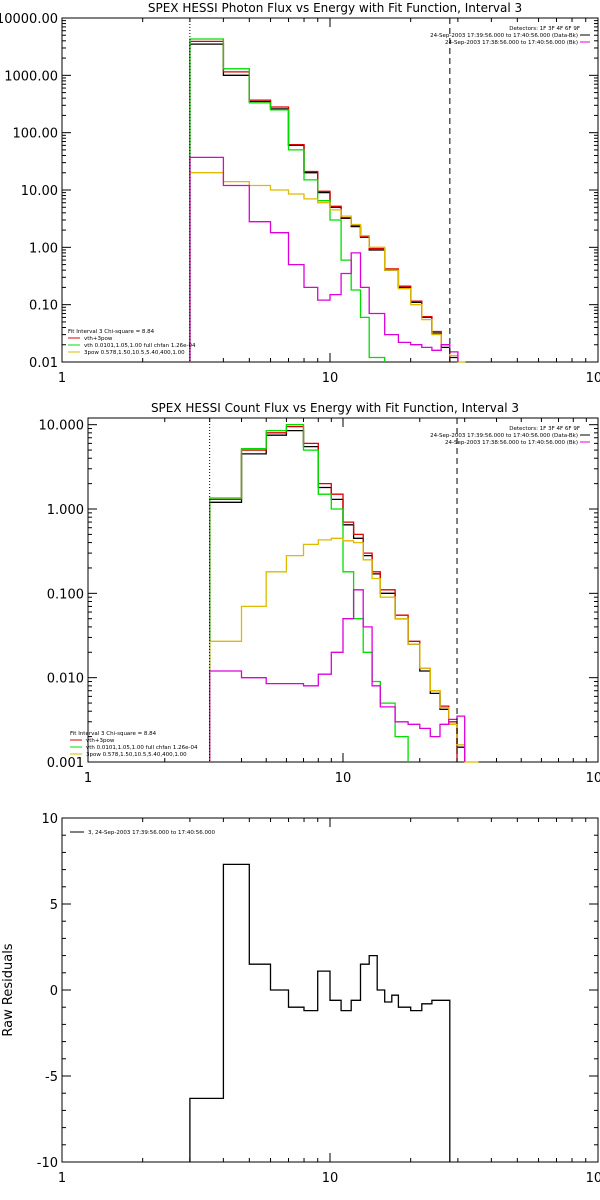 The width and height of the screenshot is (600, 1200). What do you see at coordinates (65, 594) in the screenshot?
I see `y-tick-label: 0.100` at bounding box center [65, 594].